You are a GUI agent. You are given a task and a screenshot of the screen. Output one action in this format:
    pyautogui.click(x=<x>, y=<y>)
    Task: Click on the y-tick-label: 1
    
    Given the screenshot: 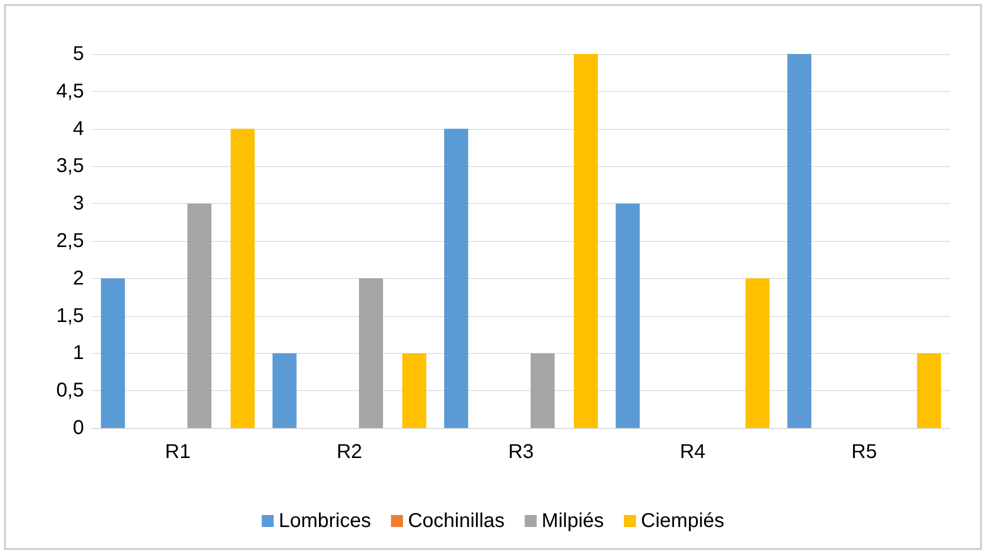 What is the action you would take?
    pyautogui.click(x=78, y=353)
    